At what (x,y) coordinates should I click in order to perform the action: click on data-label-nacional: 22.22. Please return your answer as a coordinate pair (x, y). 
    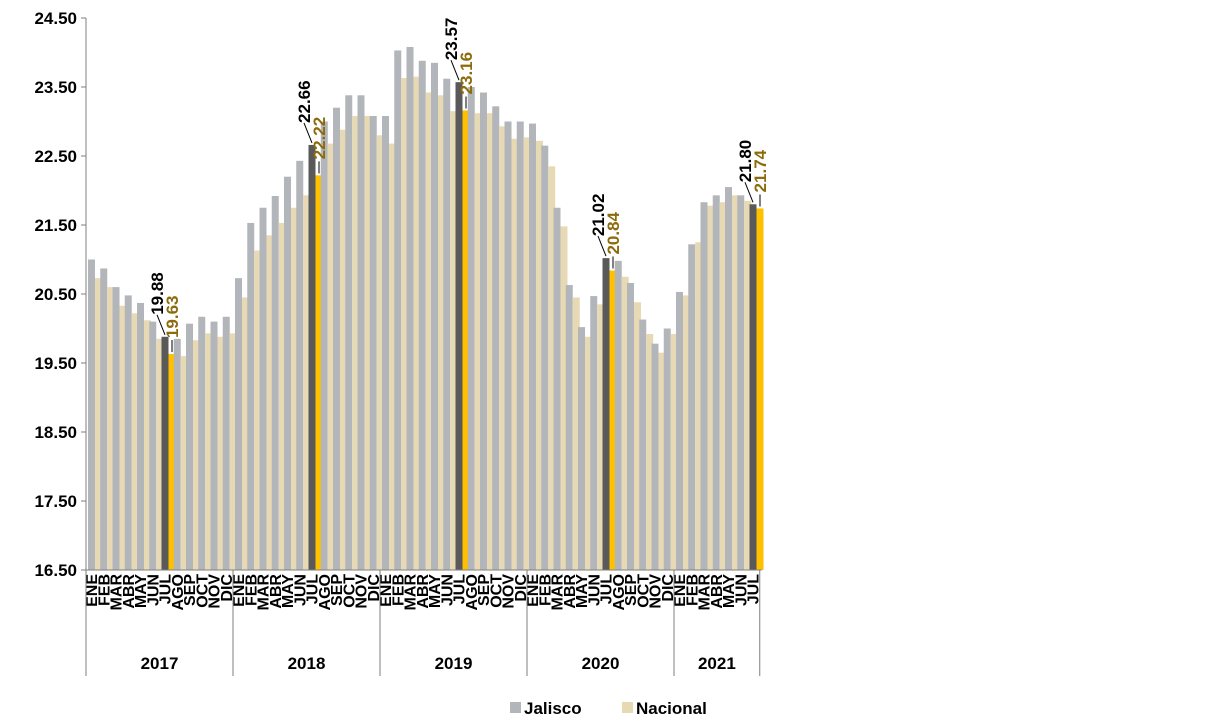
    Looking at the image, I should click on (319, 138).